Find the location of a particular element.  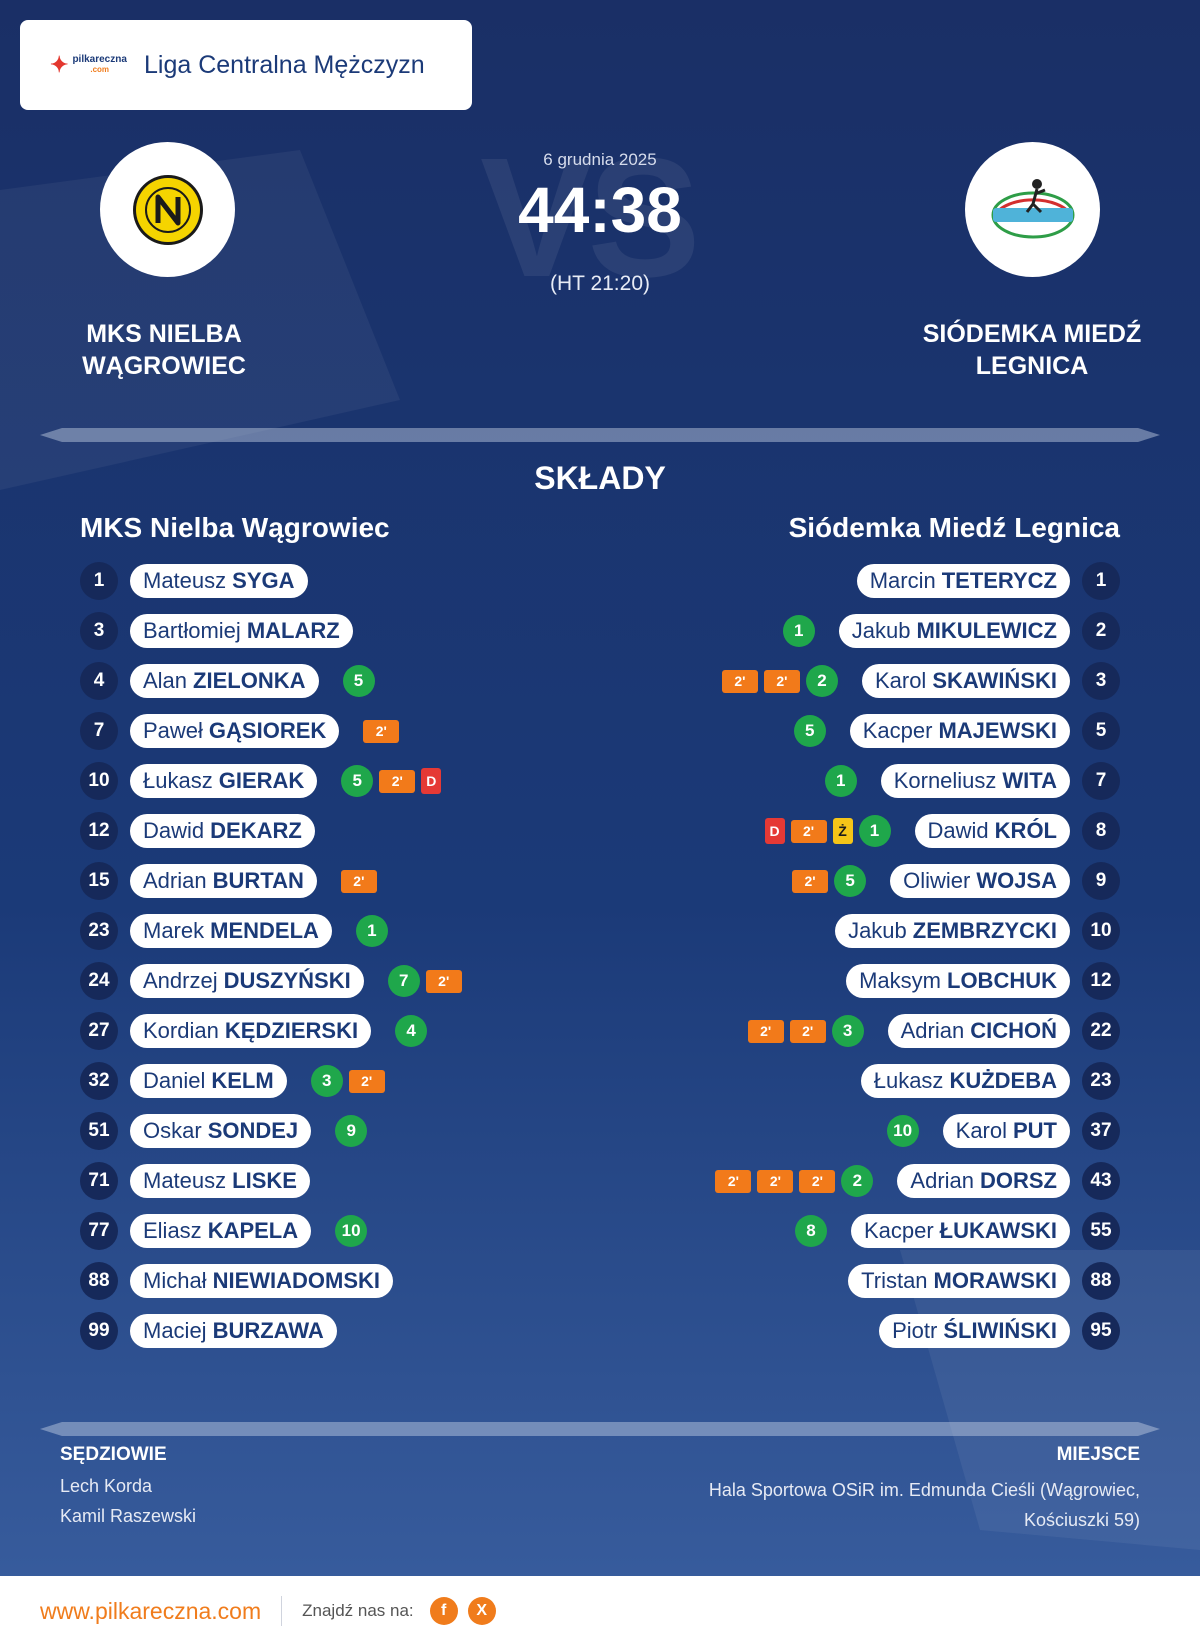

player-row: 3 Bartłomiej MALARZ is located at coordinates (370, 631).